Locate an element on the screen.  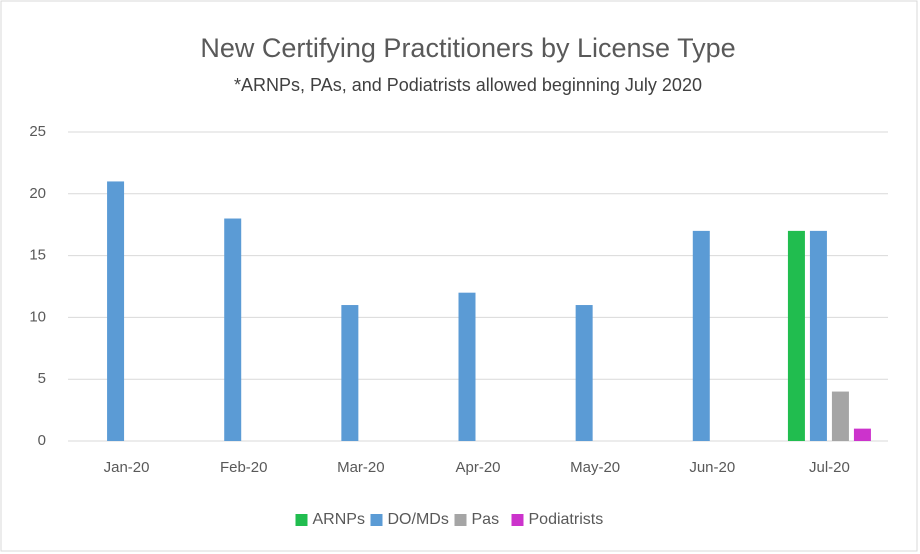
x-tick-label: Feb-20 is located at coordinates (244, 467).